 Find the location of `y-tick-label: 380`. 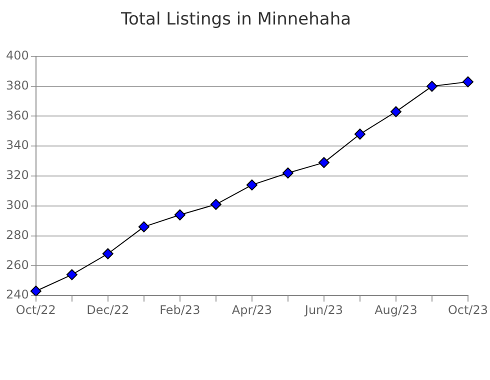

y-tick-label: 380 is located at coordinates (17, 85).